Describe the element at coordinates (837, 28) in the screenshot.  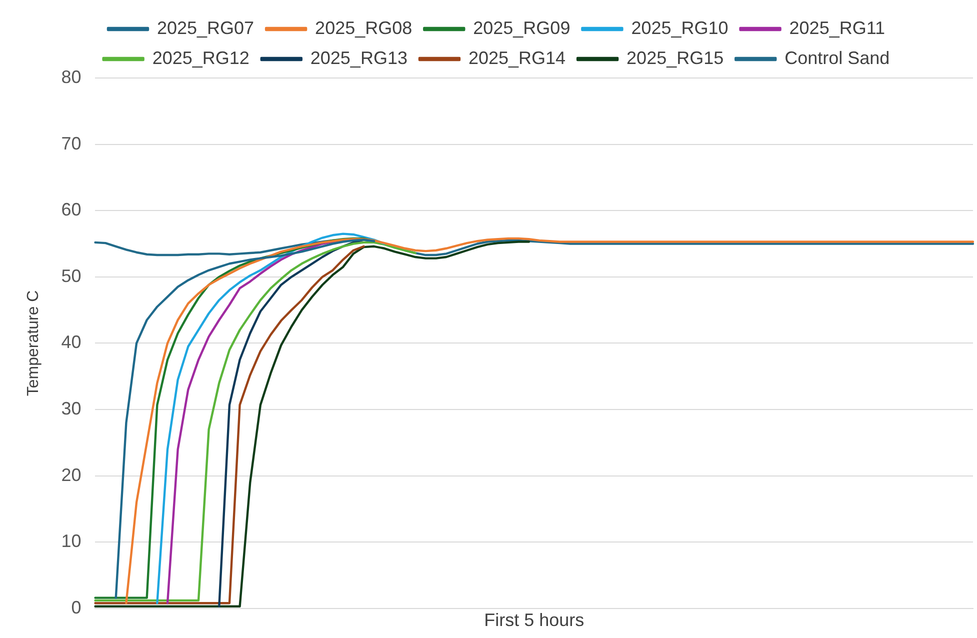
I see `legend-label: 2025_RG11` at that location.